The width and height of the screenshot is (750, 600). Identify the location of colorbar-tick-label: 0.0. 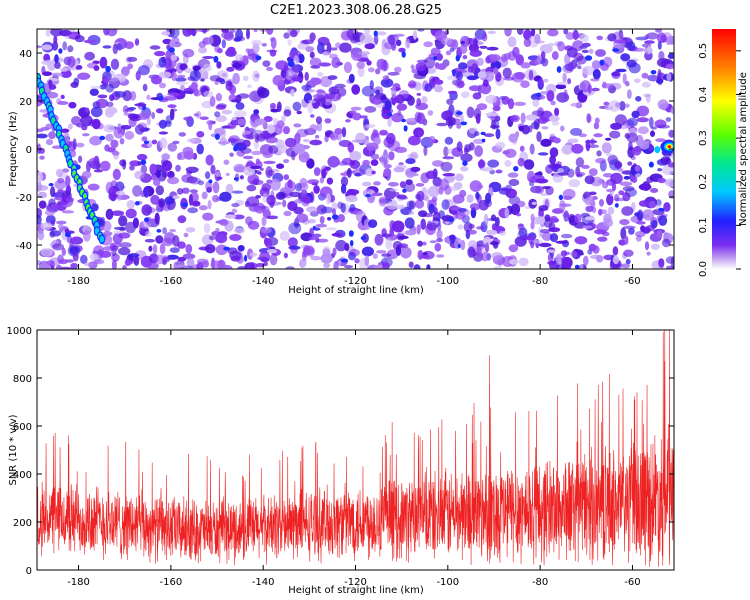
(703, 269).